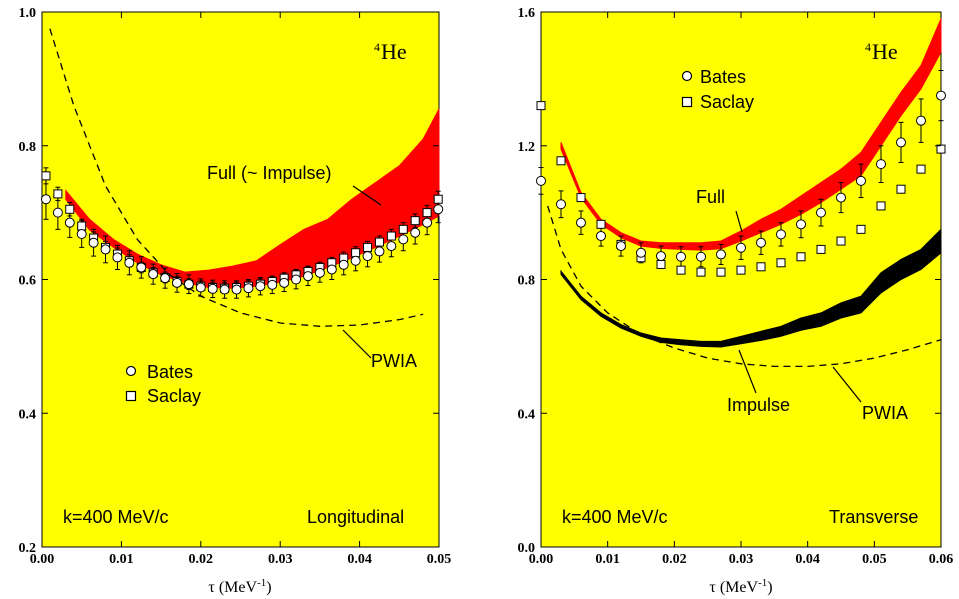 This screenshot has width=959, height=599. Describe the element at coordinates (674, 559) in the screenshot. I see `x-tick-label: 0.02` at that location.